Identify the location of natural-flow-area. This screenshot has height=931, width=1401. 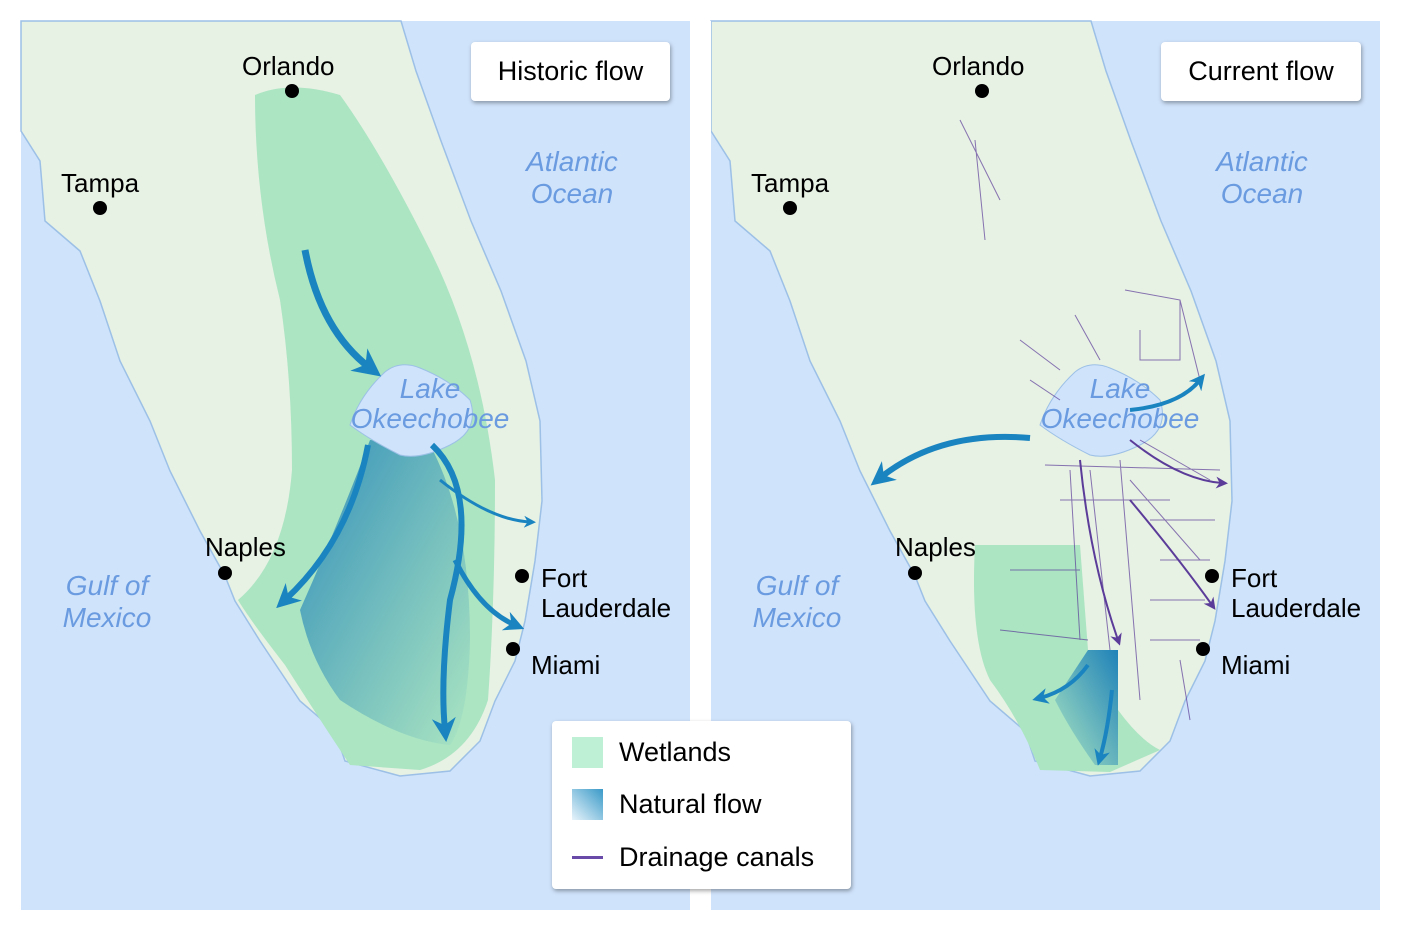
(1086, 707).